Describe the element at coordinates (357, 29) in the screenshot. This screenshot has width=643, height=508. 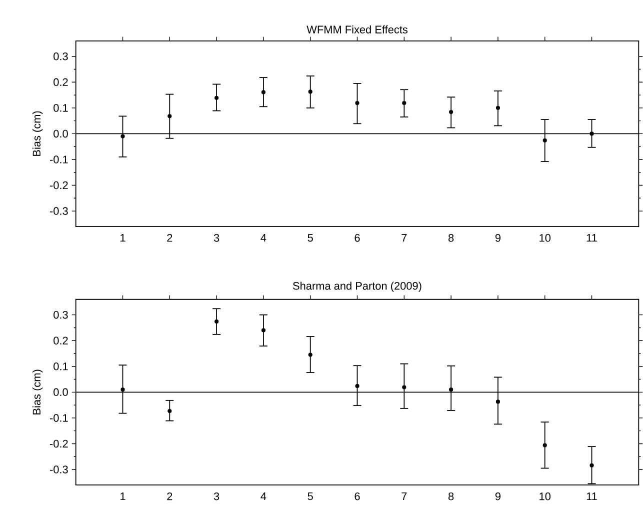
I see `chart-title: WFMM Fixed Effects` at that location.